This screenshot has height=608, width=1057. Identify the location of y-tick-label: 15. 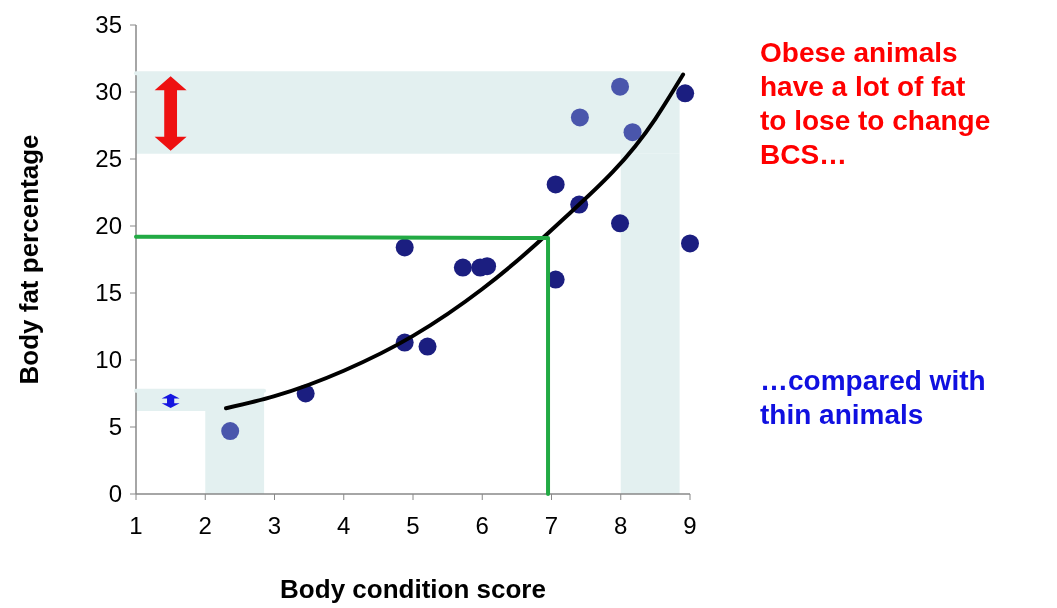
(108, 292).